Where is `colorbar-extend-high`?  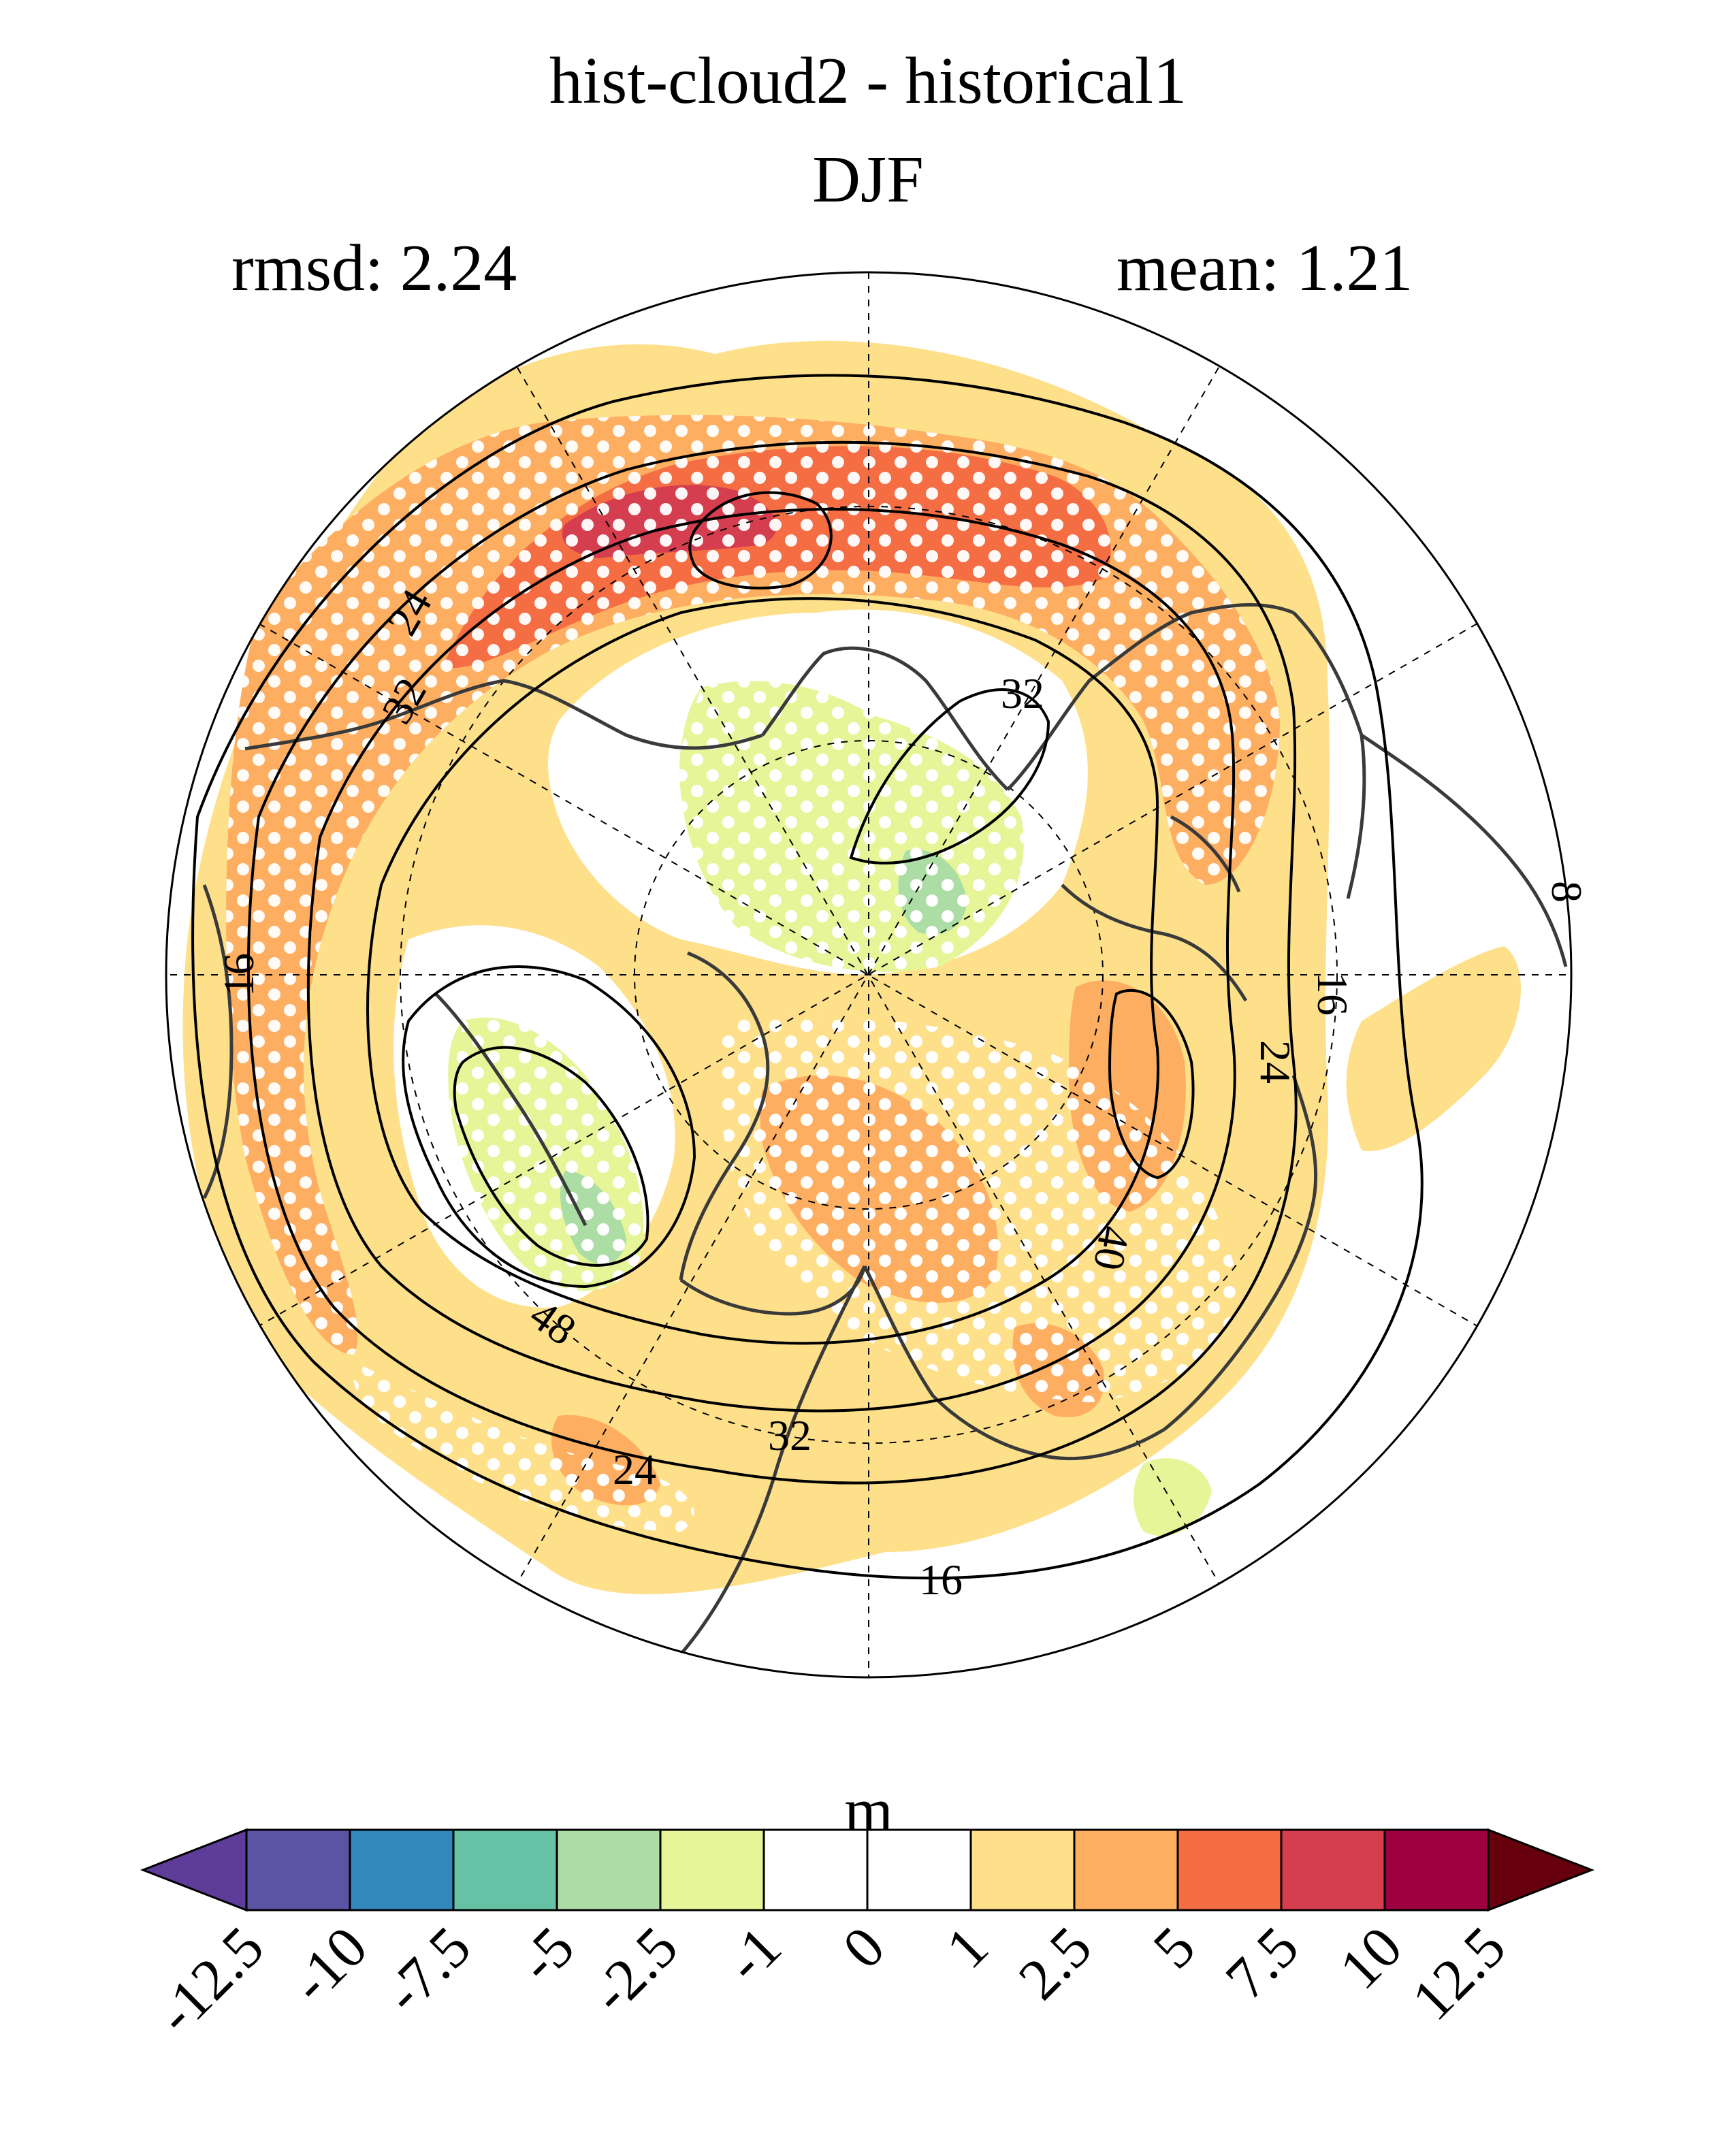
colorbar-extend-high is located at coordinates (1541, 1870).